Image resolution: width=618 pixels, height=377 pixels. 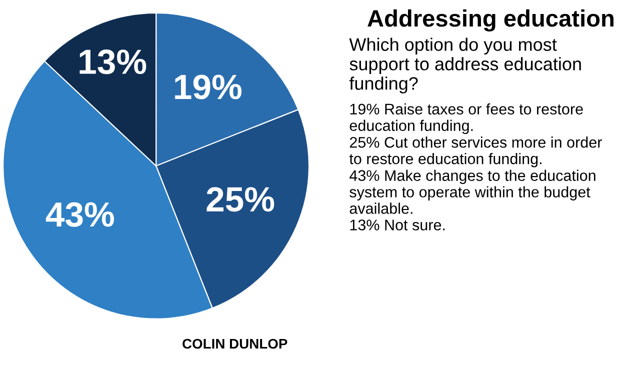 What do you see at coordinates (475, 152) in the screenshot?
I see `text: 25% Cut other services more in order to restore education funding.` at bounding box center [475, 152].